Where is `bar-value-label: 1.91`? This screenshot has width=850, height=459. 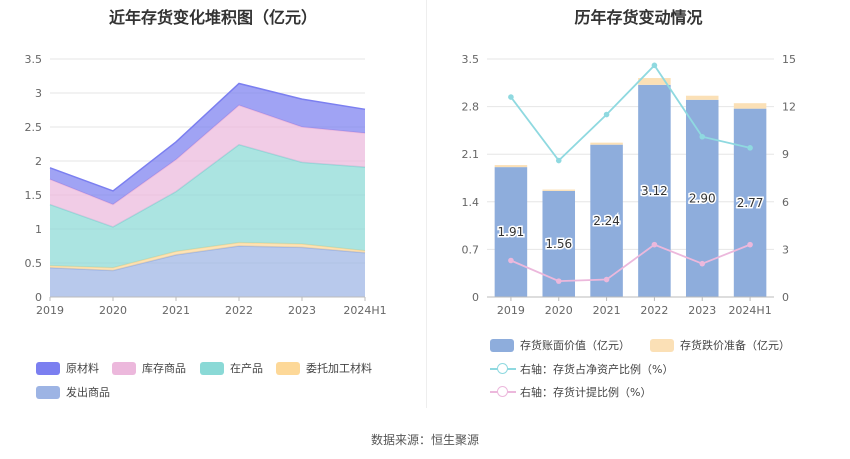 bar-value-label: 1.91 is located at coordinates (511, 232).